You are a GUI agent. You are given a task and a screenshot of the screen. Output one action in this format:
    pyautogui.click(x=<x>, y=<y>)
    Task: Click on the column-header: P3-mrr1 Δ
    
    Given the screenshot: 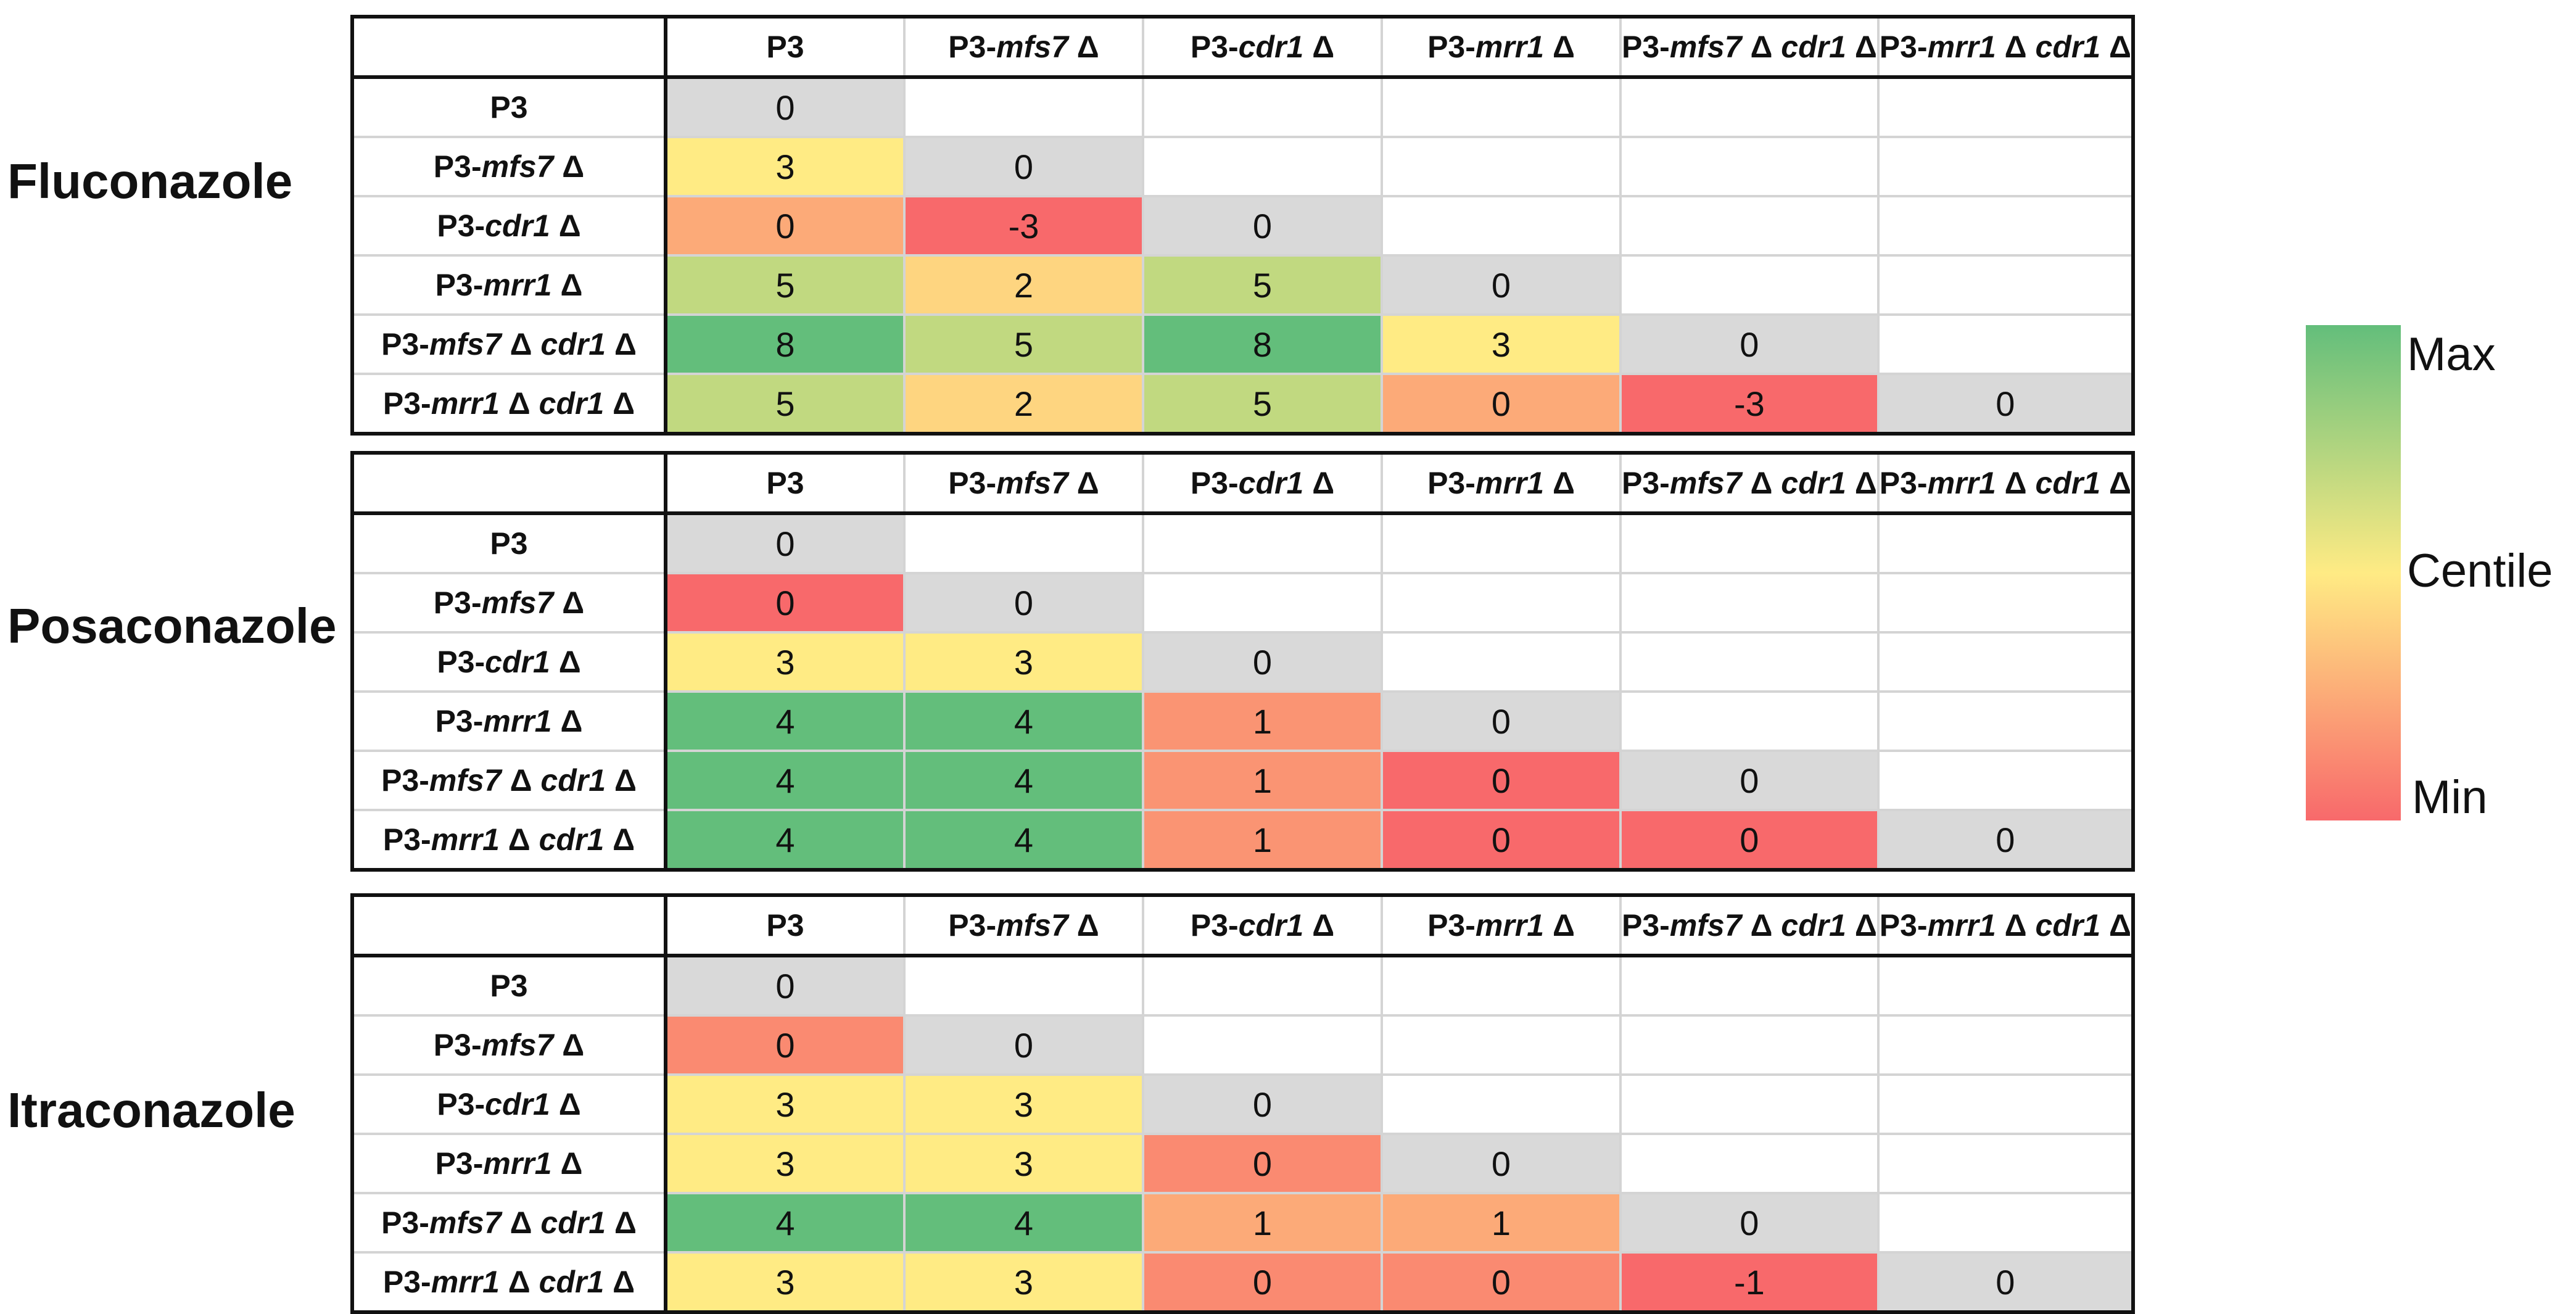 What is the action you would take?
    pyautogui.click(x=1501, y=47)
    